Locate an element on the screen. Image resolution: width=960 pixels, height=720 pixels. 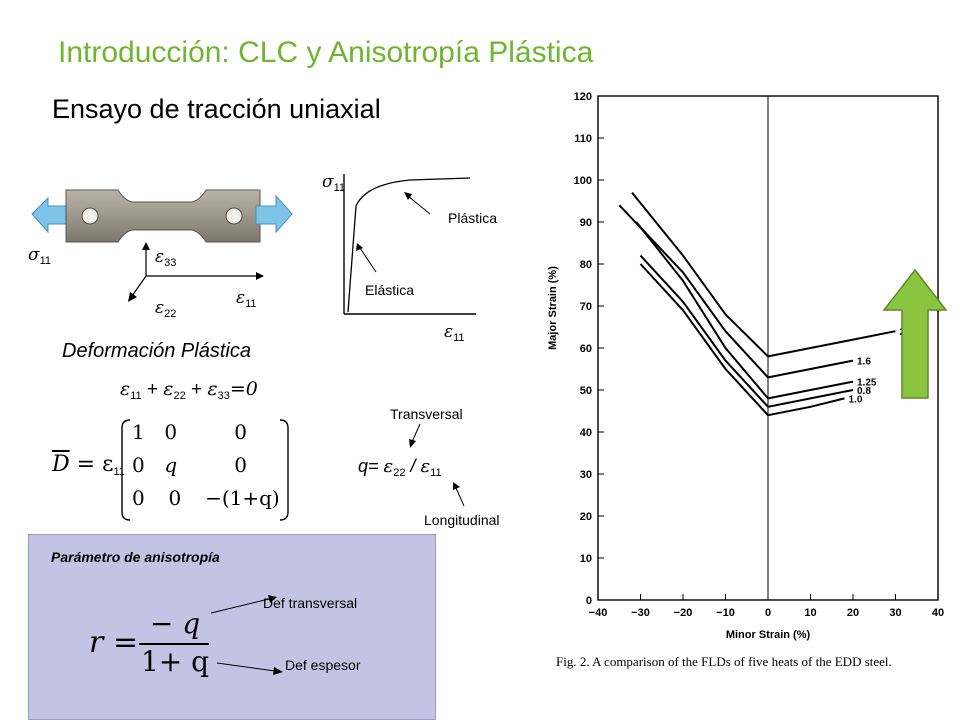
denominator-pointer-head-icon is located at coordinates (278, 671).